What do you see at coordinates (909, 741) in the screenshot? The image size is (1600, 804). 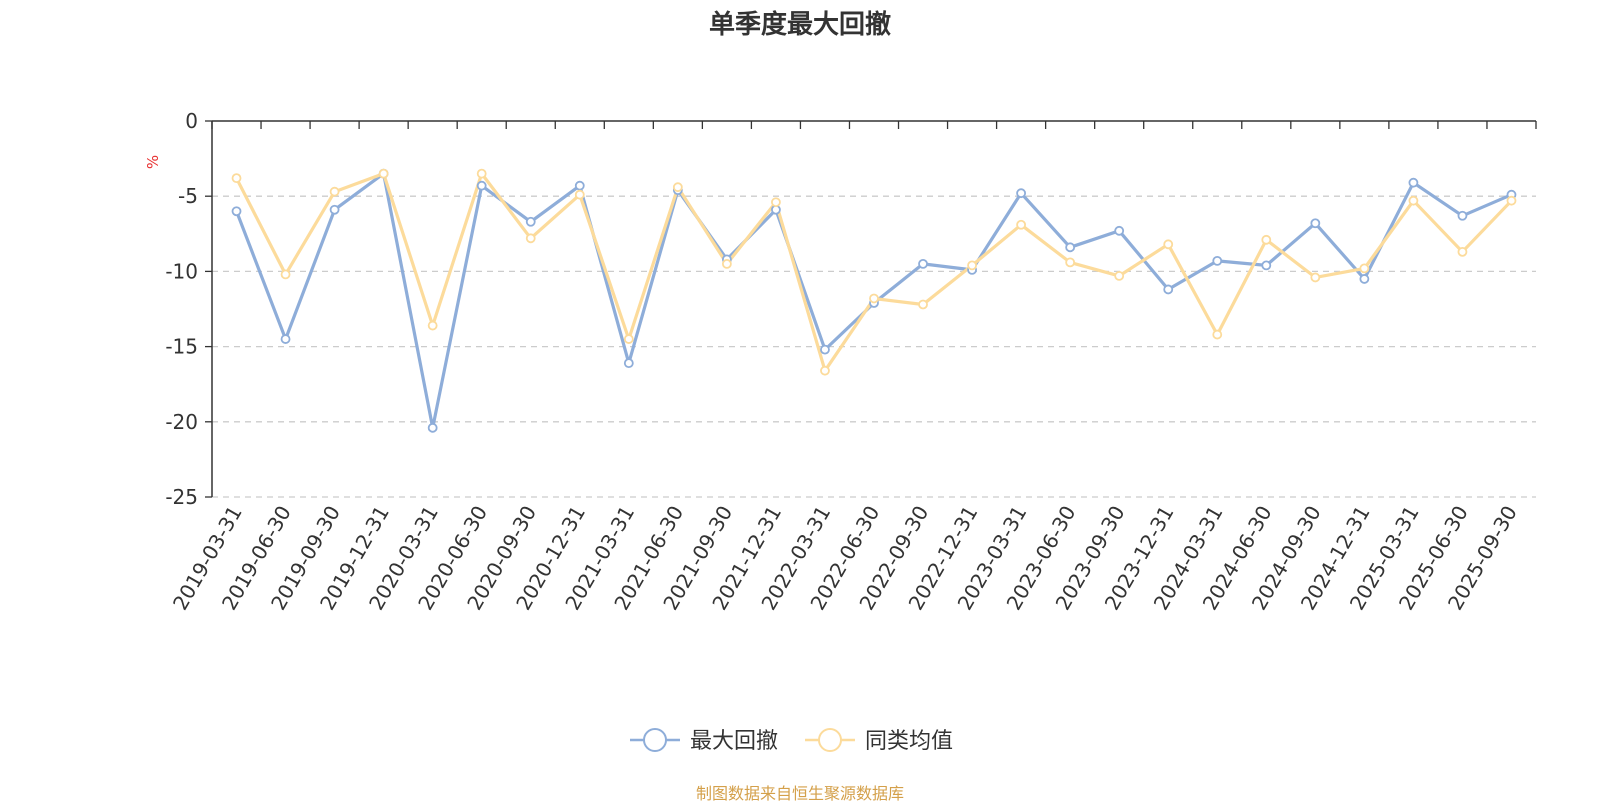 I see `legend-label: 同类均值` at bounding box center [909, 741].